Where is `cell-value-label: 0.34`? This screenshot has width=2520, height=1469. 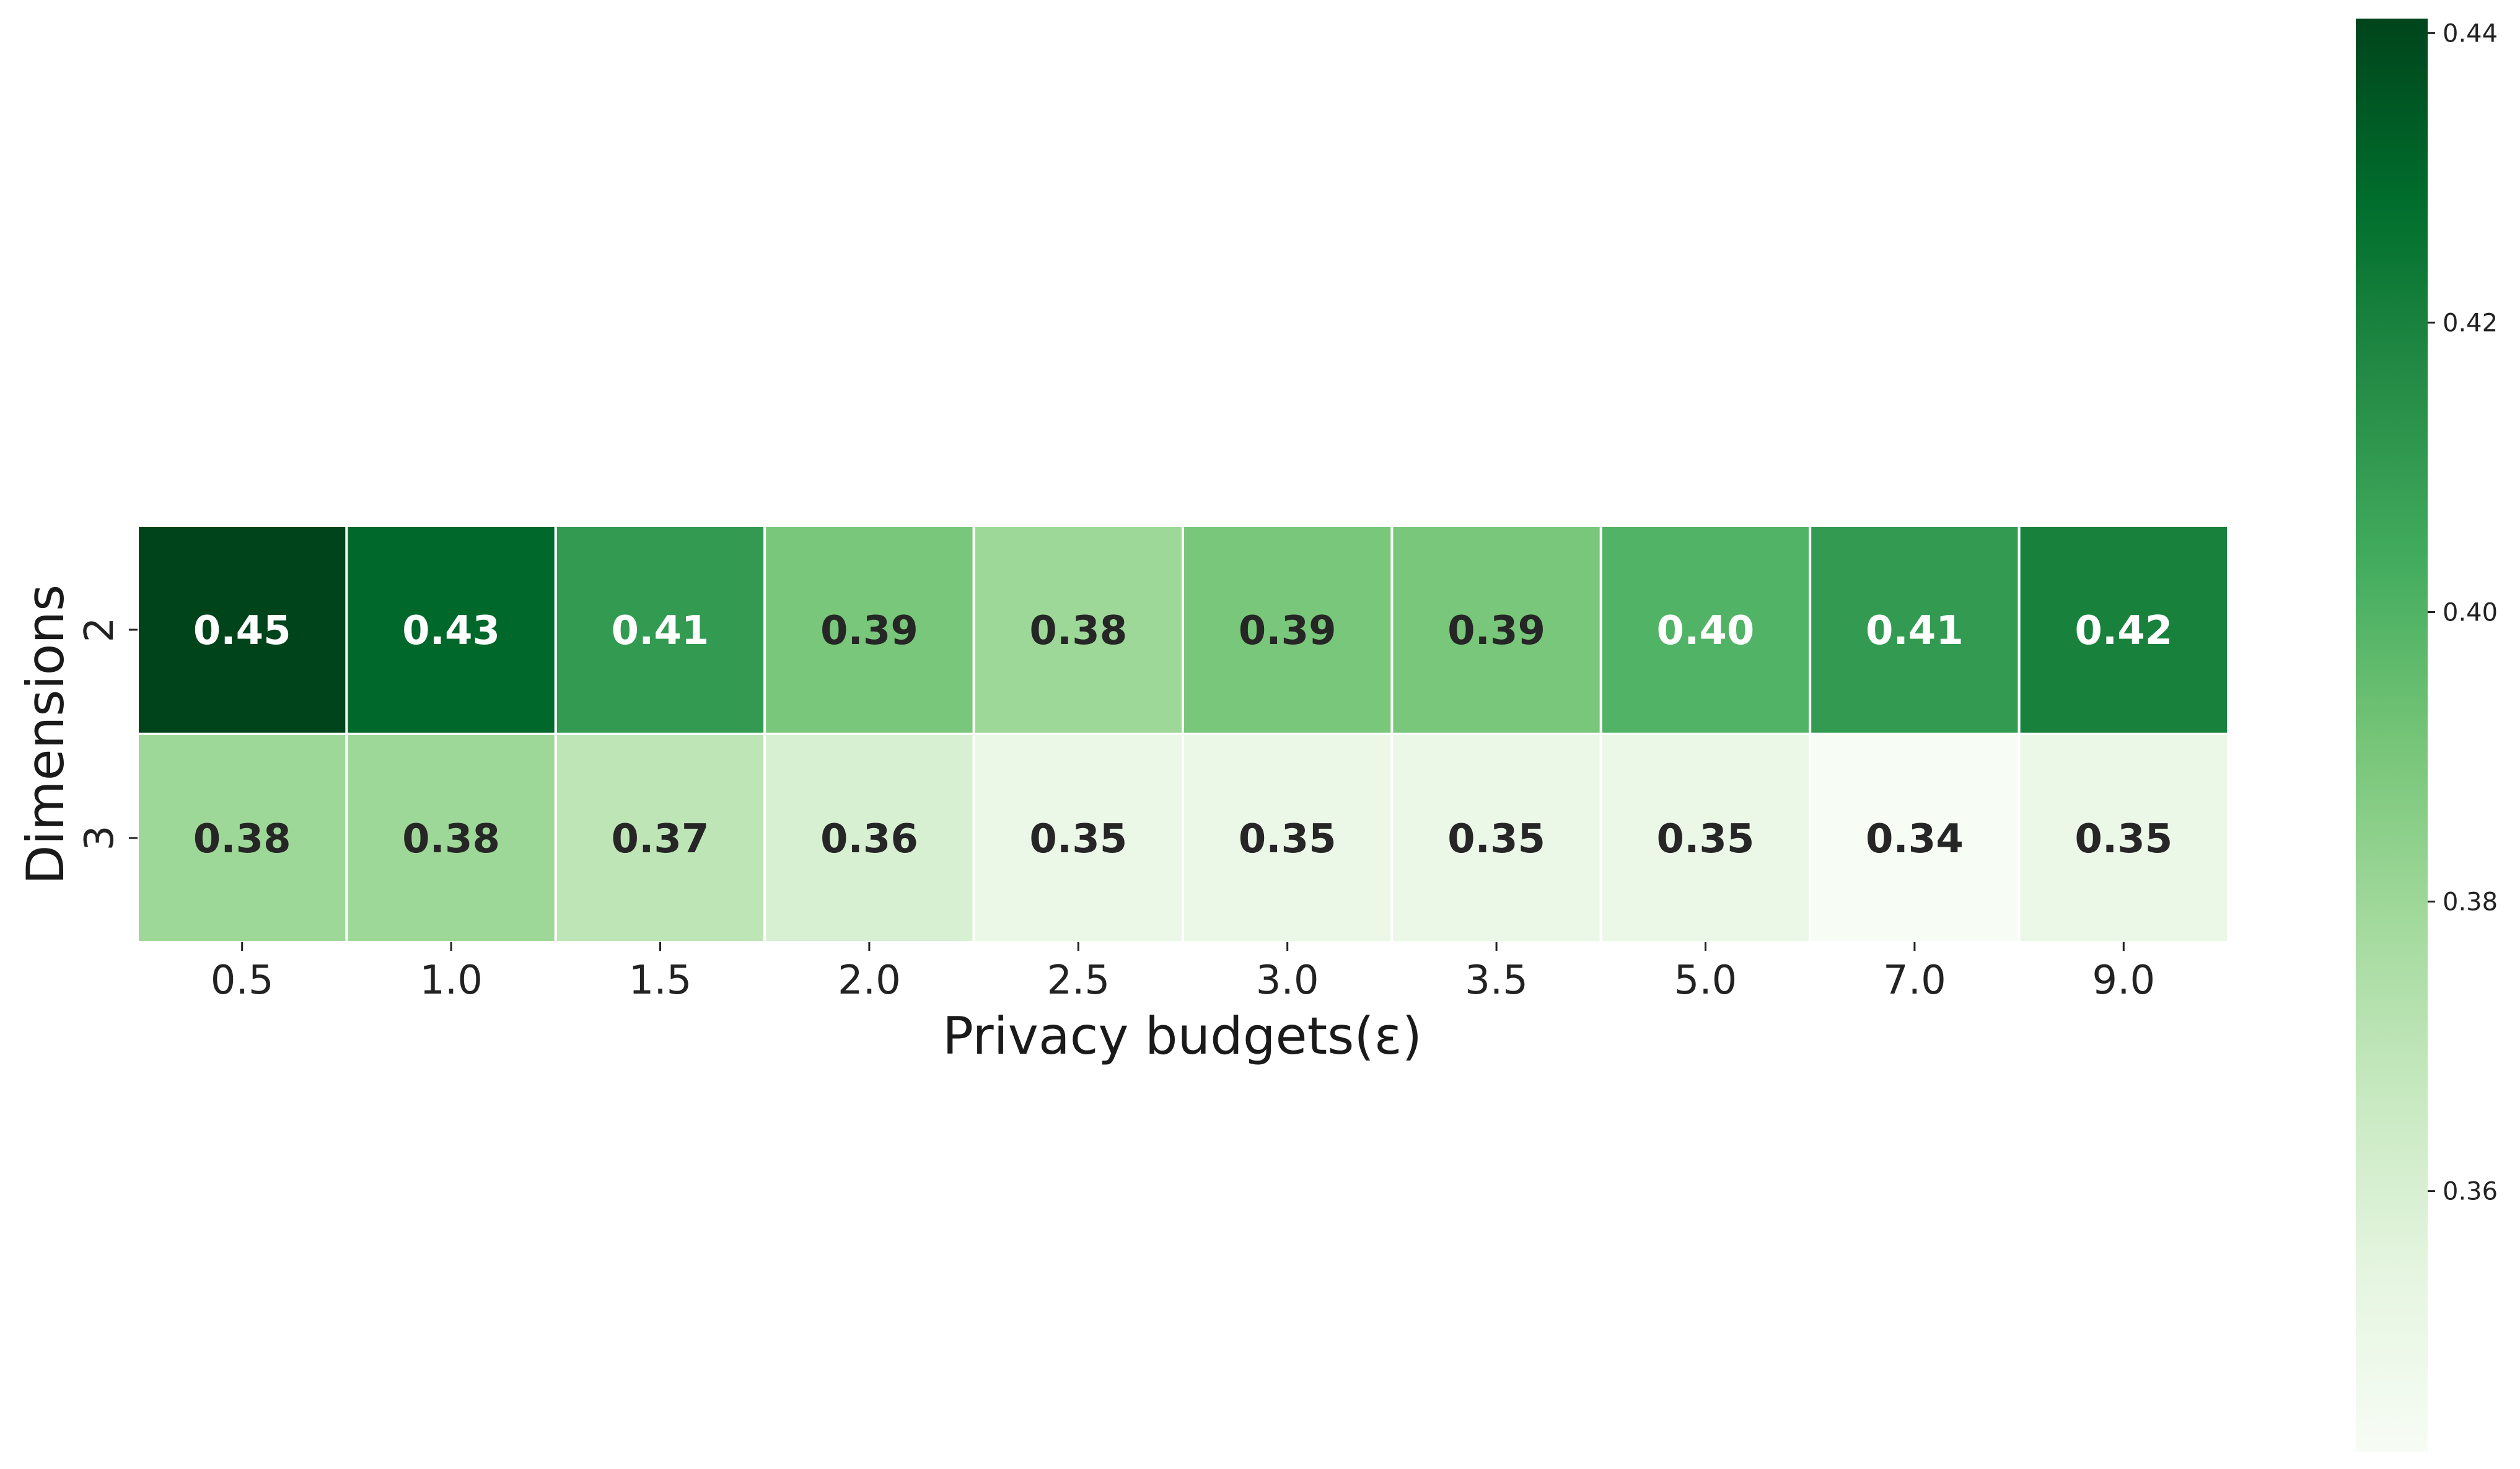
cell-value-label: 0.34 is located at coordinates (1915, 839).